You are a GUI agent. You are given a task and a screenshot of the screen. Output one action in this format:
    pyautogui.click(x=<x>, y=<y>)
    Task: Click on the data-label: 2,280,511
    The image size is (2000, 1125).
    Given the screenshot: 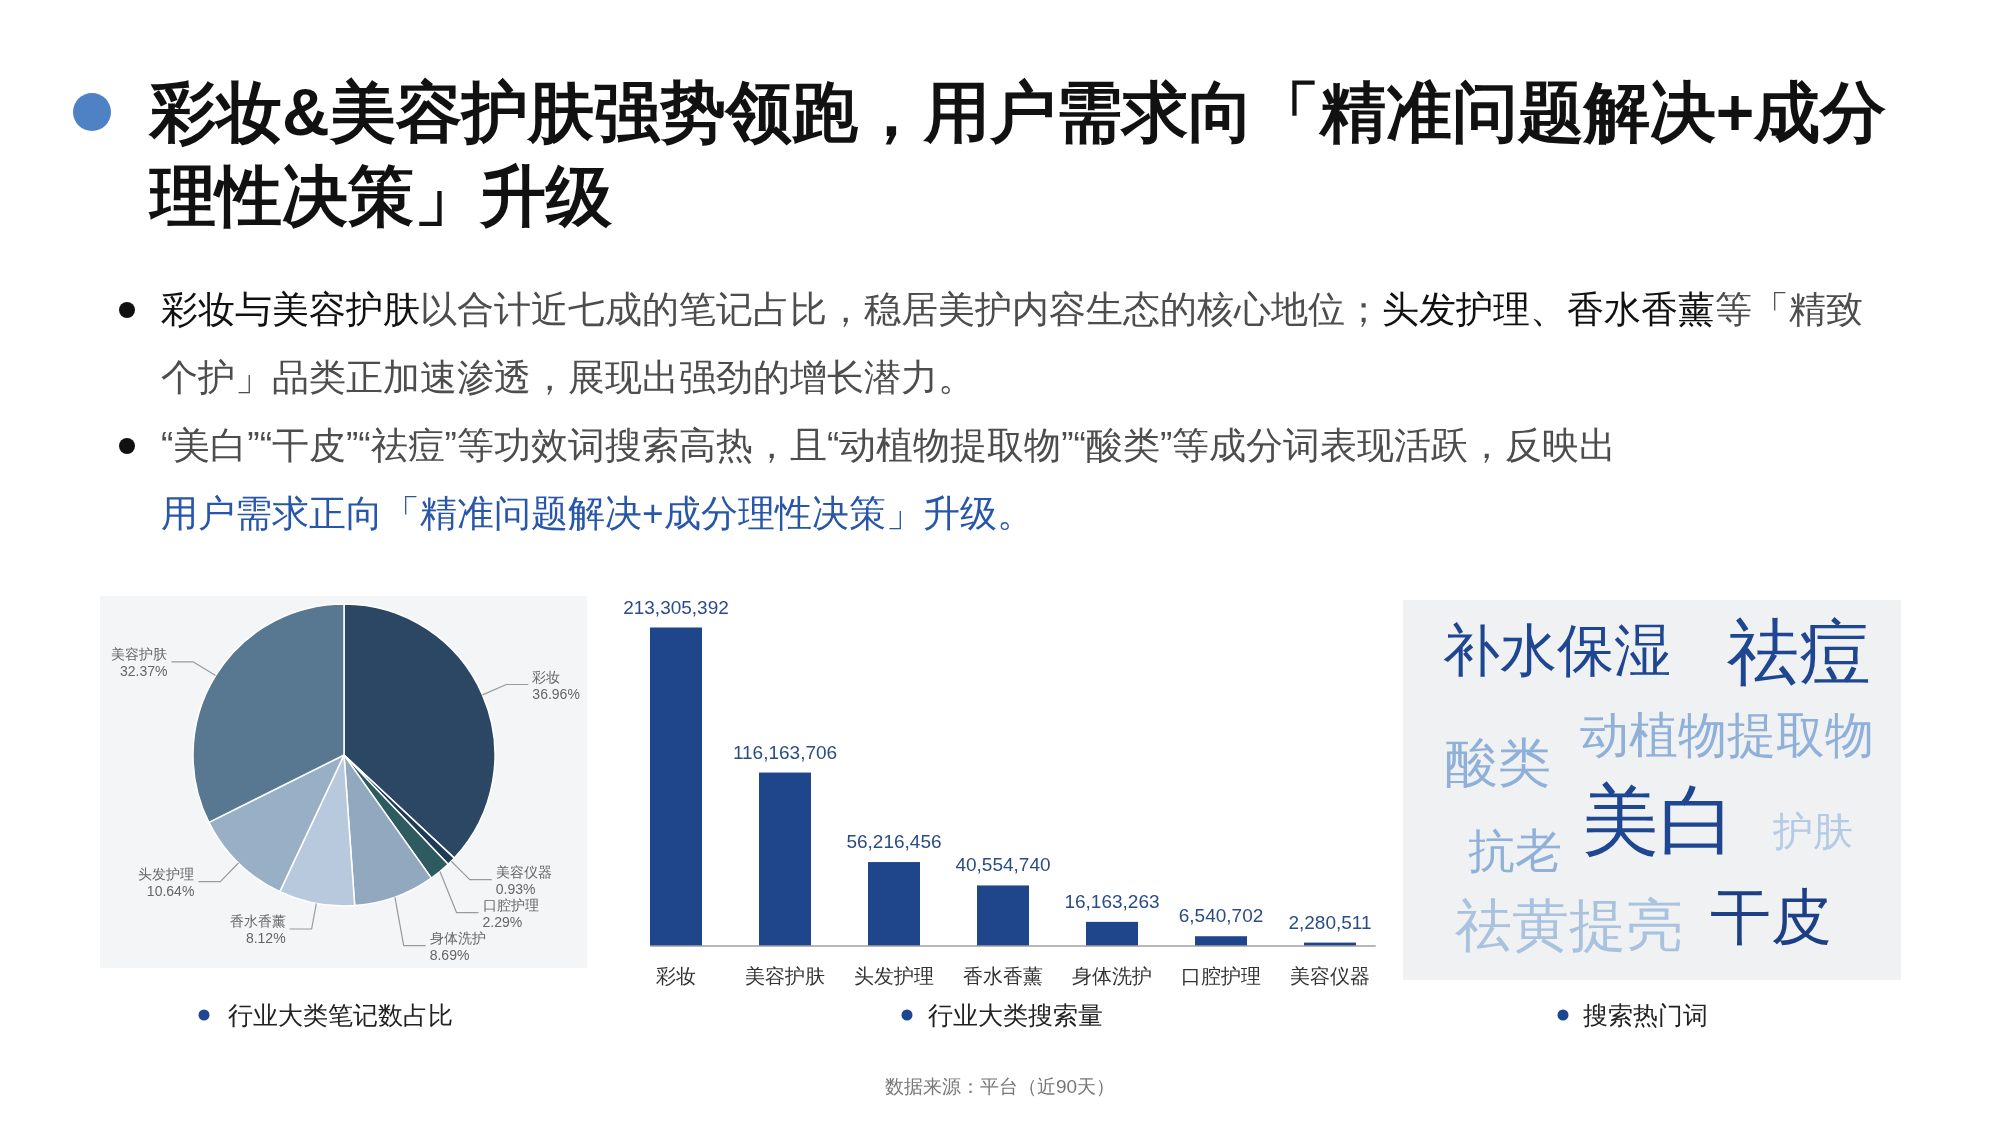 What is the action you would take?
    pyautogui.click(x=1330, y=922)
    